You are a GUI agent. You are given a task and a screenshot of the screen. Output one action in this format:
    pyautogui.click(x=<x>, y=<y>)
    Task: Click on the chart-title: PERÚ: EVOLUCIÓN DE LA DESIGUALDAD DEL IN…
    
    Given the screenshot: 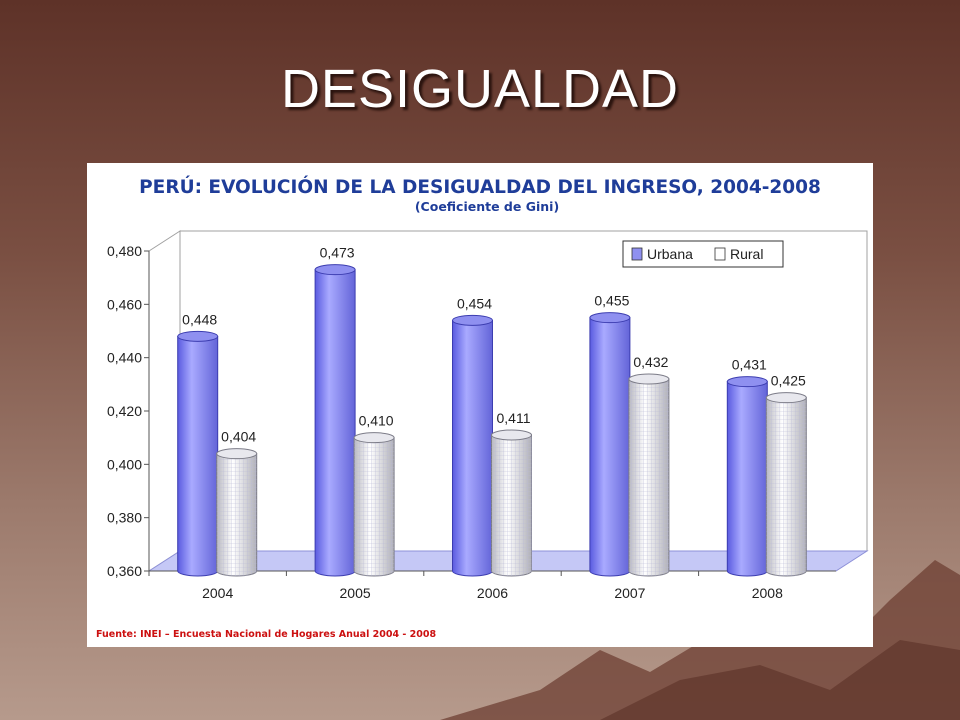 What is the action you would take?
    pyautogui.click(x=480, y=187)
    